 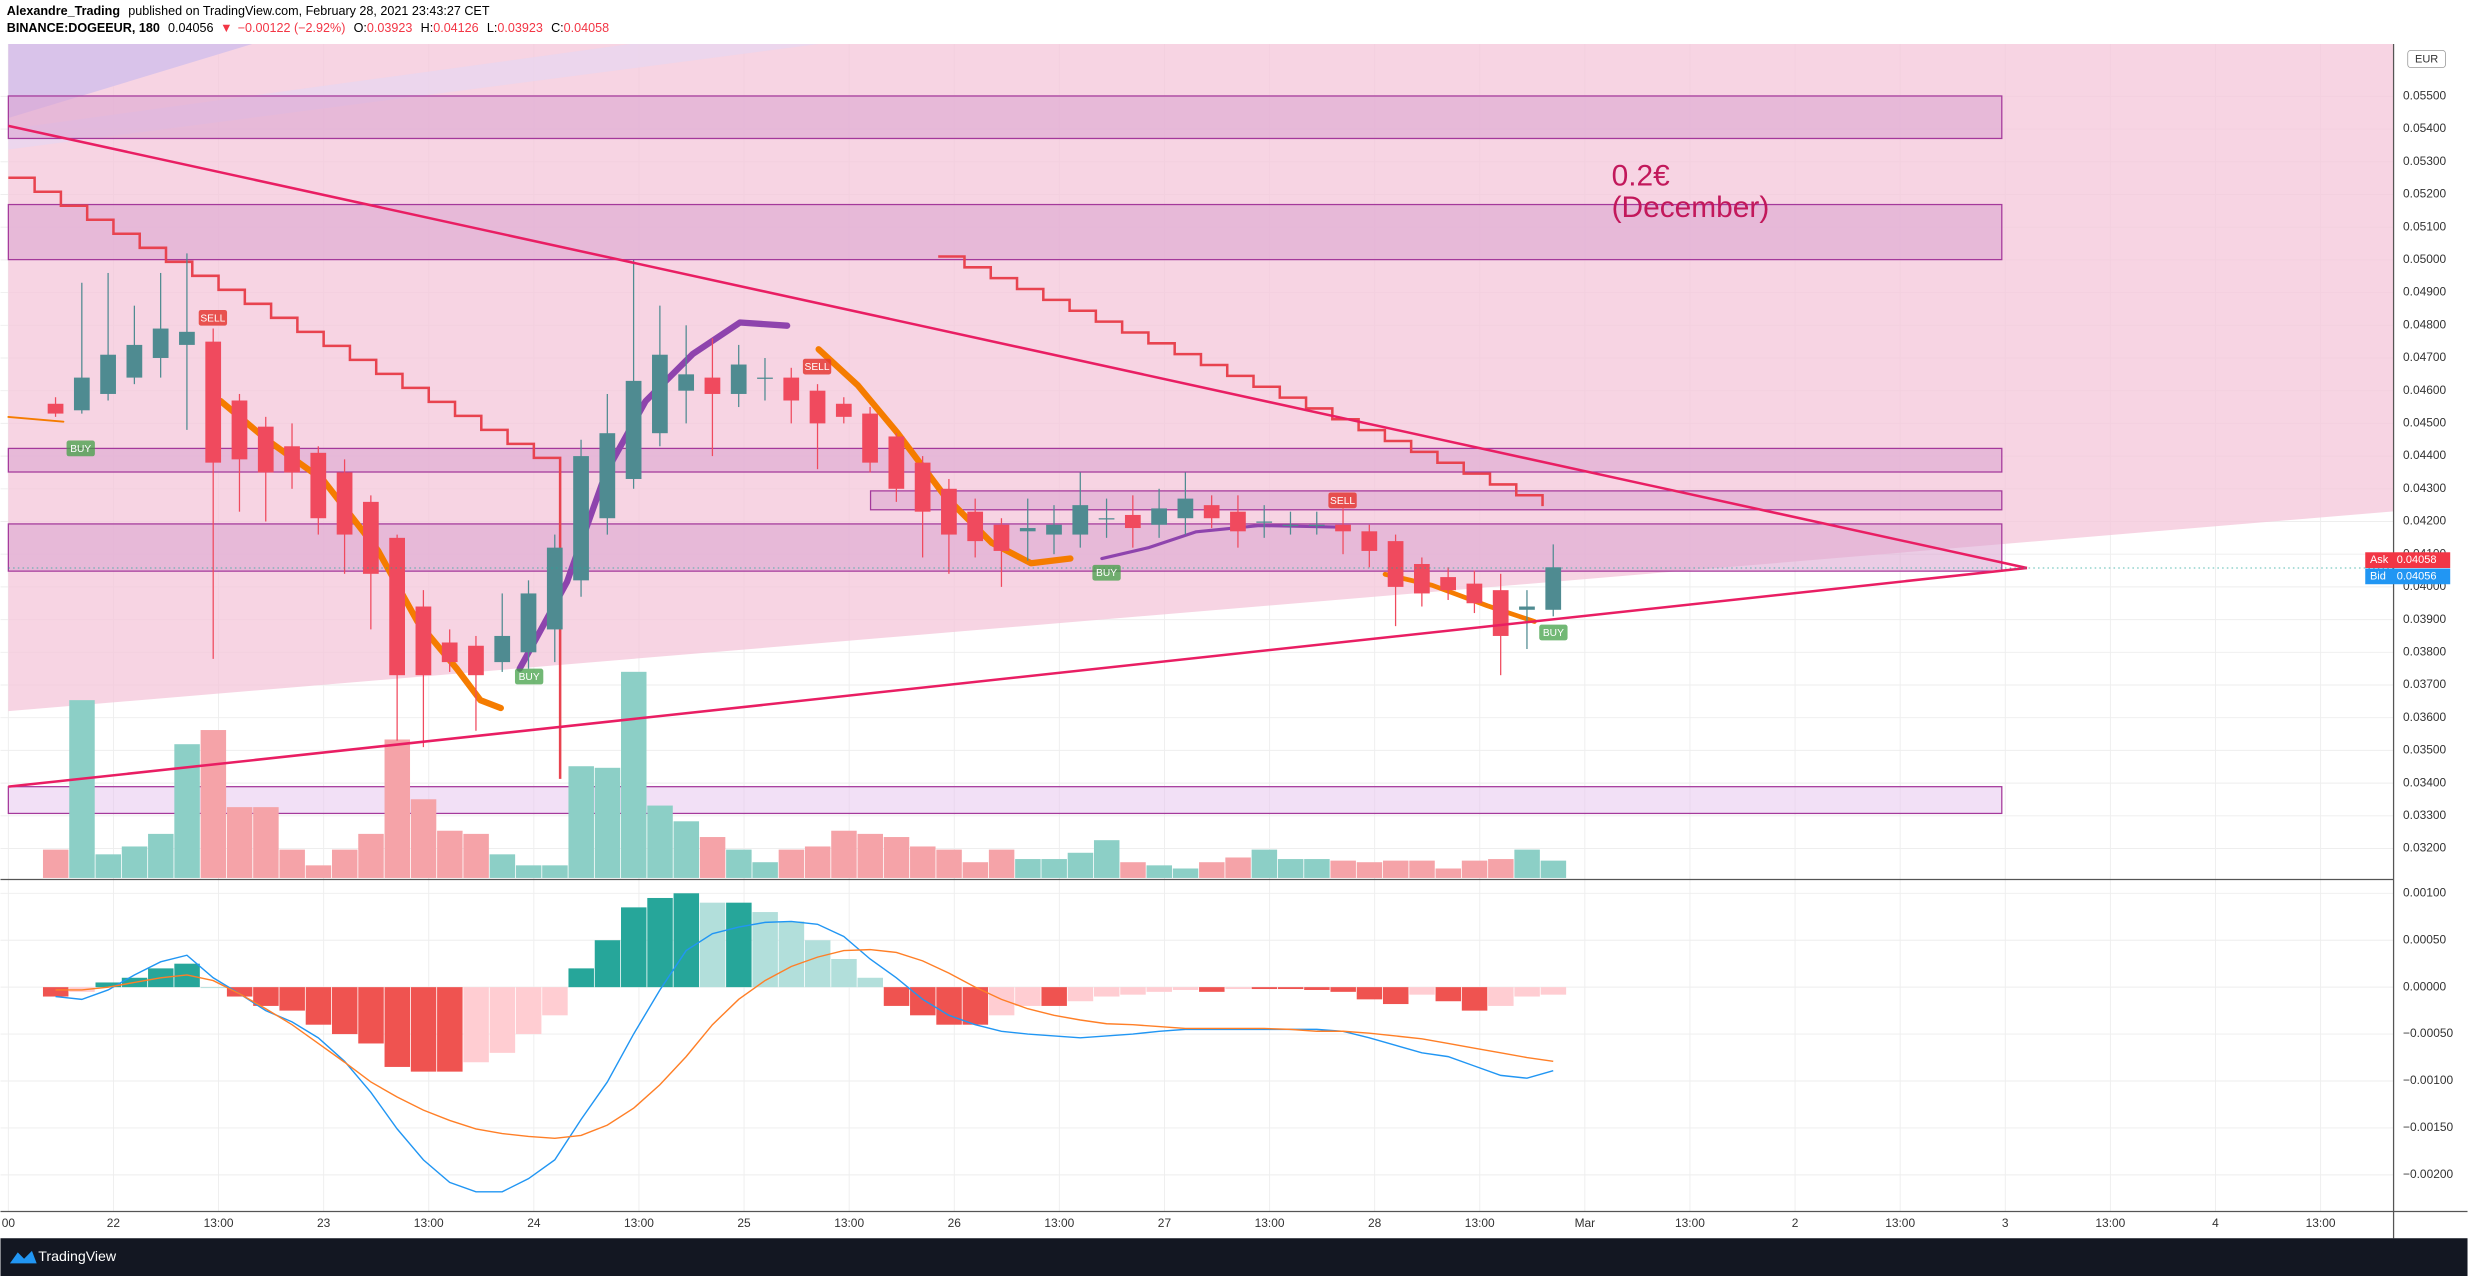 I want to click on y-tick-label: 0.04400, so click(x=2425, y=455).